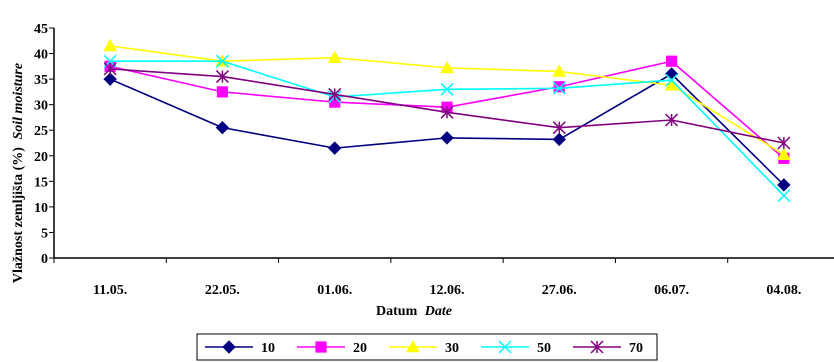  What do you see at coordinates (41, 80) in the screenshot?
I see `y-tick-label: 35` at bounding box center [41, 80].